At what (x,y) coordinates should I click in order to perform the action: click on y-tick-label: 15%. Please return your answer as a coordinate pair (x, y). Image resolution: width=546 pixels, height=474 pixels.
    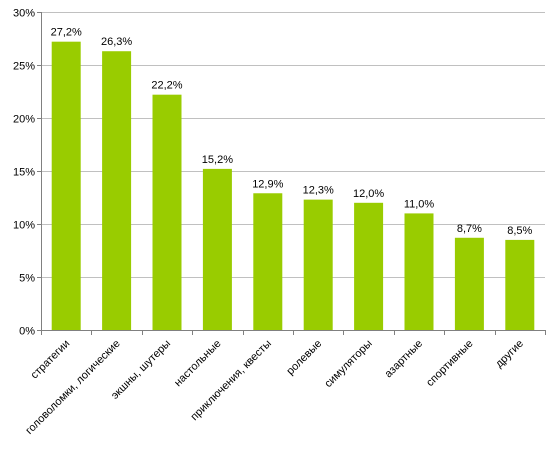
    Looking at the image, I should click on (24, 173).